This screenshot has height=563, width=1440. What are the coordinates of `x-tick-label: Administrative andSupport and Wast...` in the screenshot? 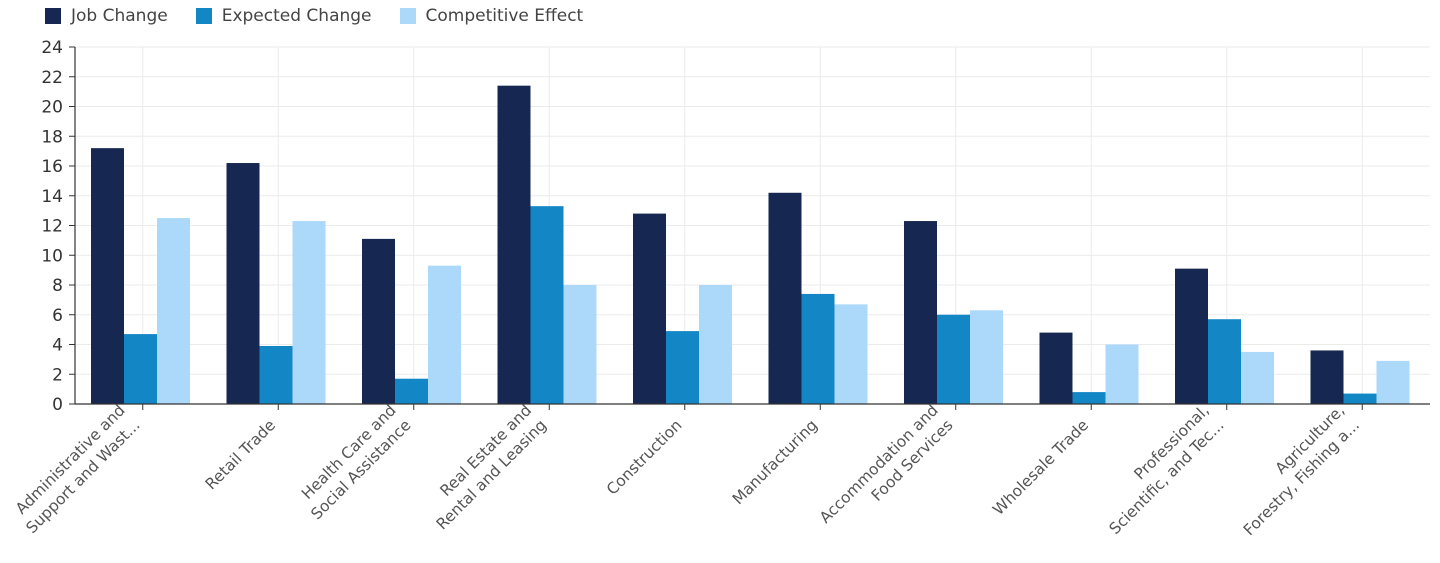 It's located at (76, 469).